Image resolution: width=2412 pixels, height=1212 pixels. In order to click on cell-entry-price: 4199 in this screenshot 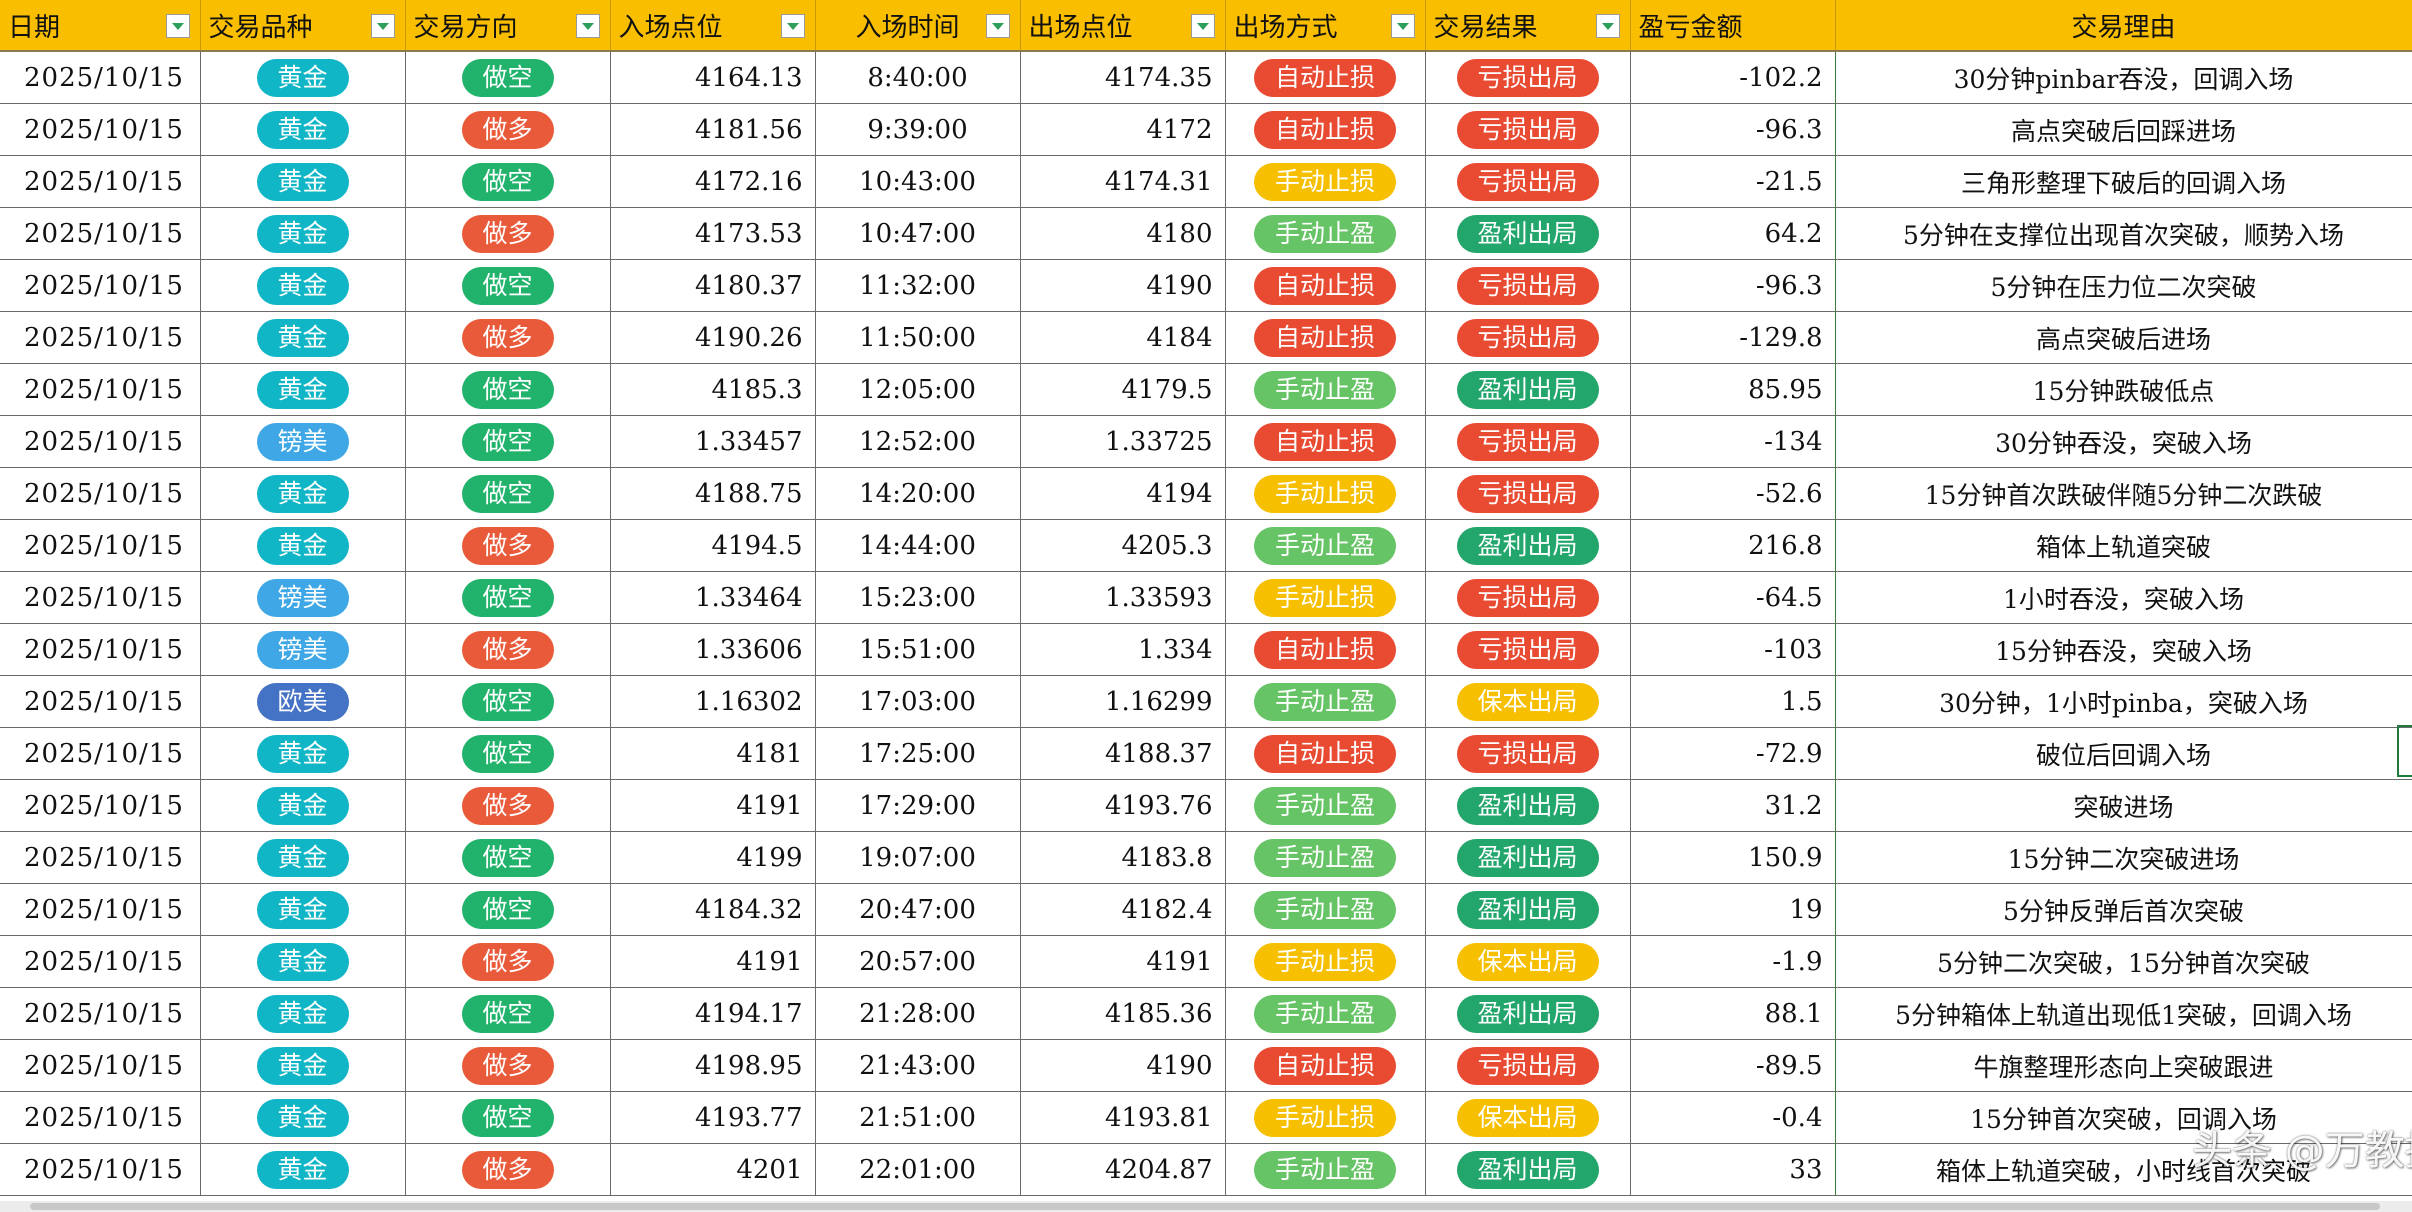, I will do `click(713, 857)`.